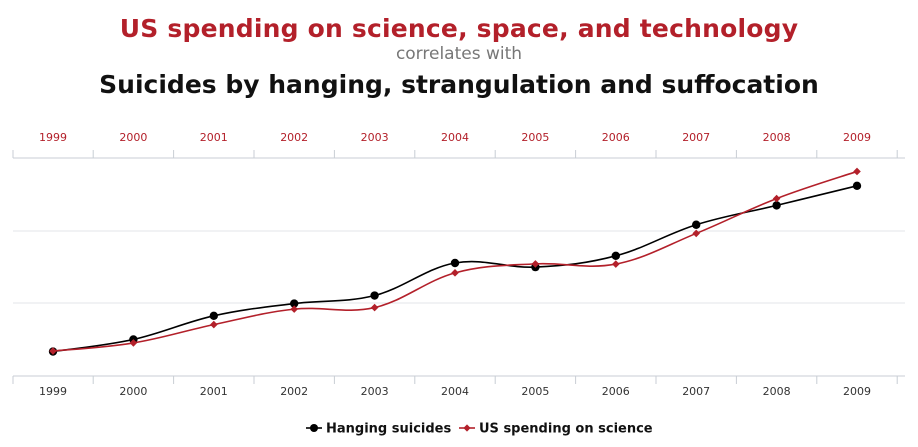 The width and height of the screenshot is (918, 447). What do you see at coordinates (857, 391) in the screenshot?
I see `bottom-tick-label: 2009` at bounding box center [857, 391].